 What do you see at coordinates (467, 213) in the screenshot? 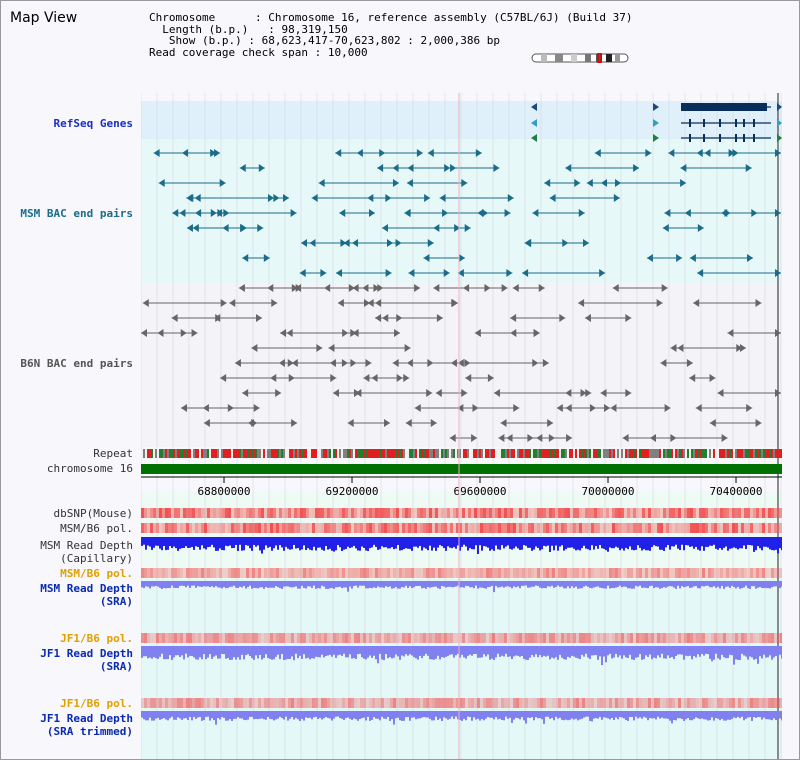
I see `msm-bac-features` at bounding box center [467, 213].